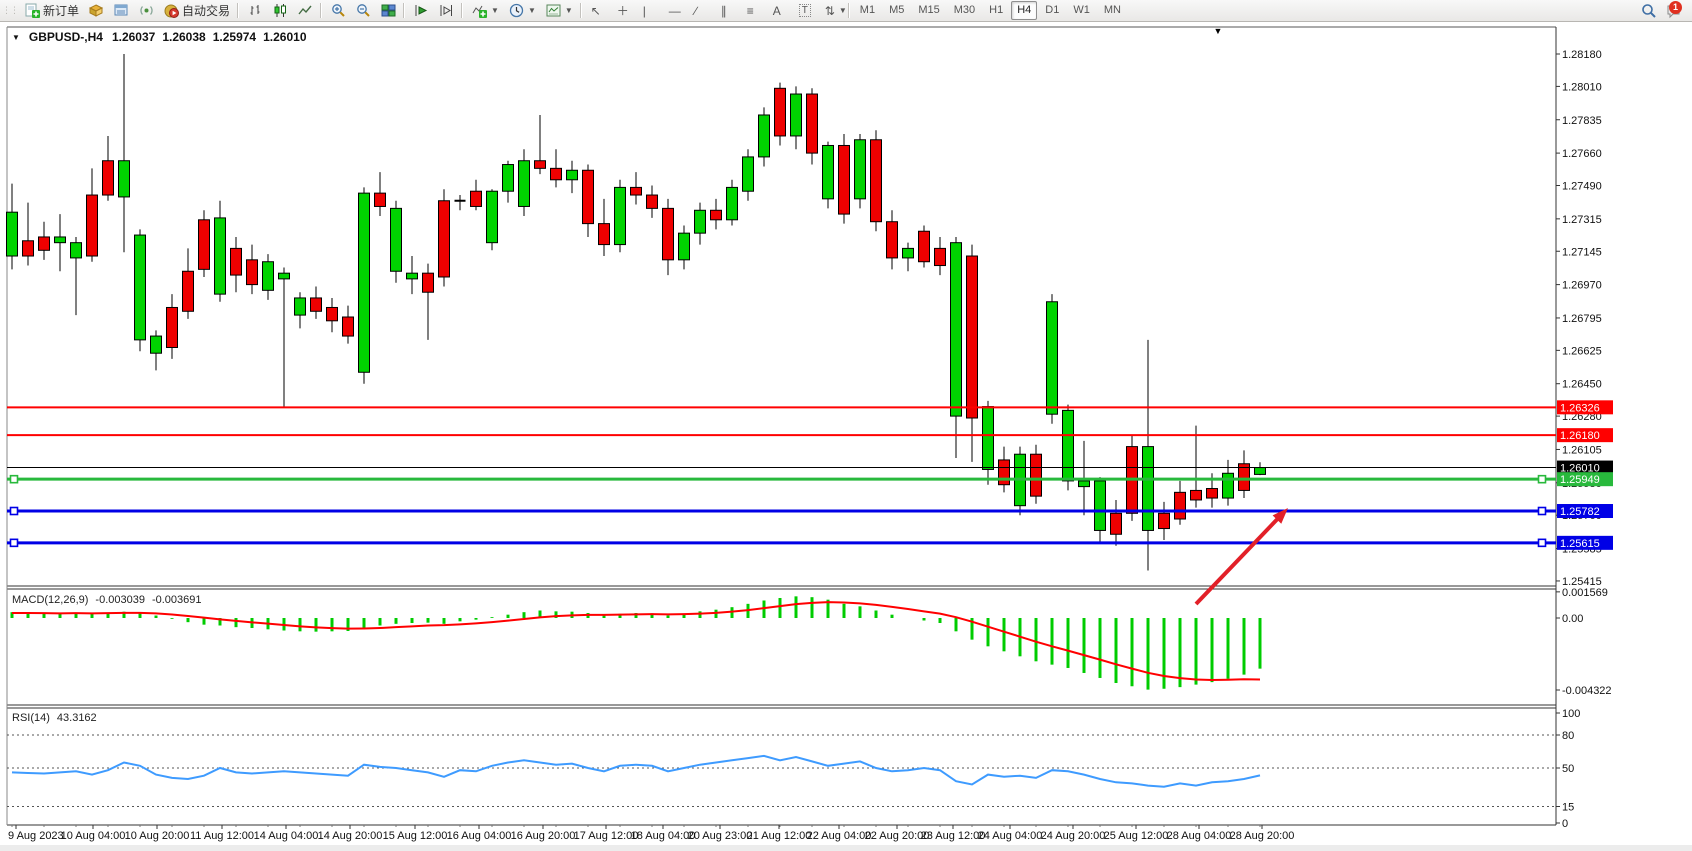  What do you see at coordinates (1199, 836) in the screenshot?
I see `time-label: 28 Aug 04:00` at bounding box center [1199, 836].